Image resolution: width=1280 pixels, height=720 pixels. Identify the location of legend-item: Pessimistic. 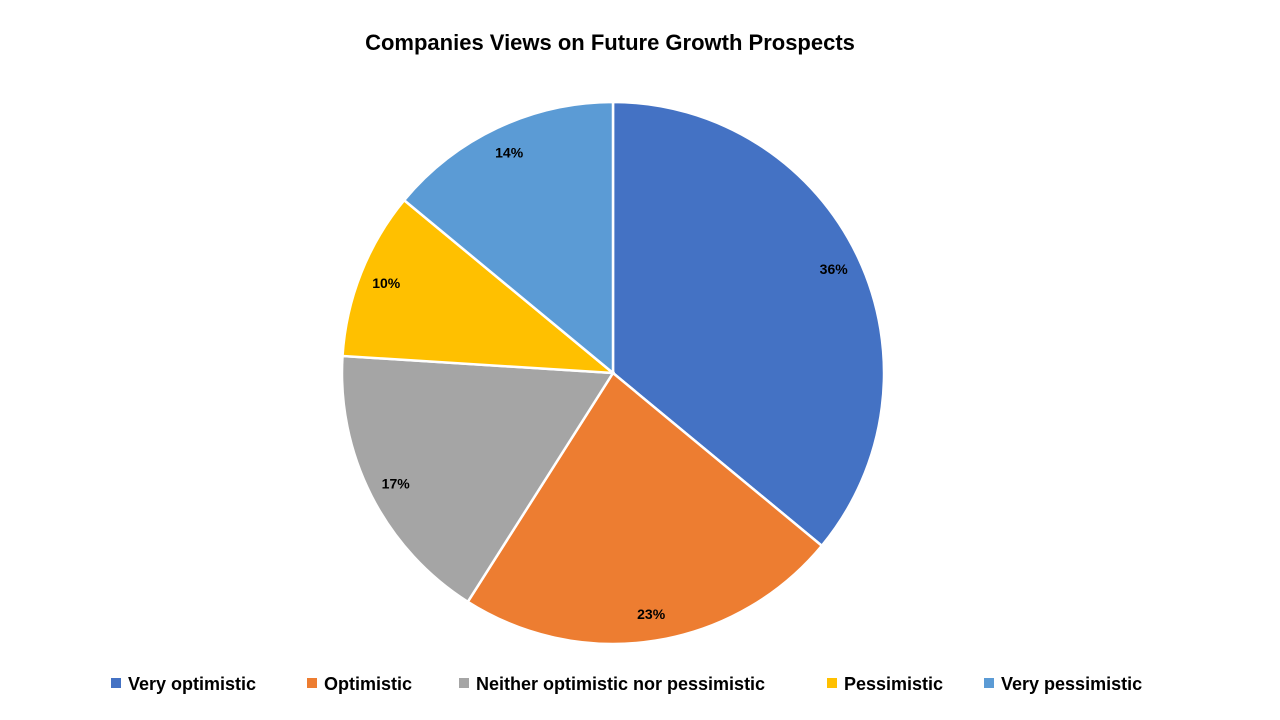
(885, 684).